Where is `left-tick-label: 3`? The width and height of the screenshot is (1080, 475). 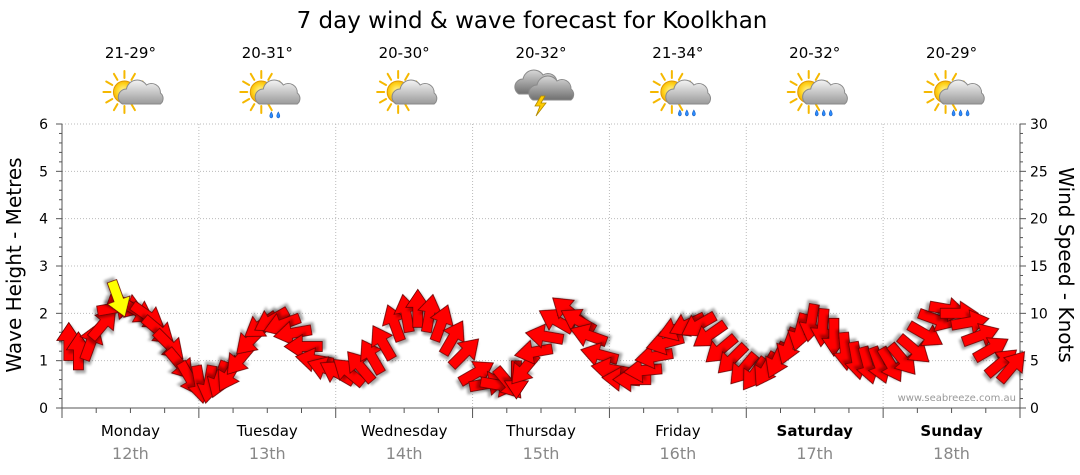 left-tick-label: 3 is located at coordinates (43, 267).